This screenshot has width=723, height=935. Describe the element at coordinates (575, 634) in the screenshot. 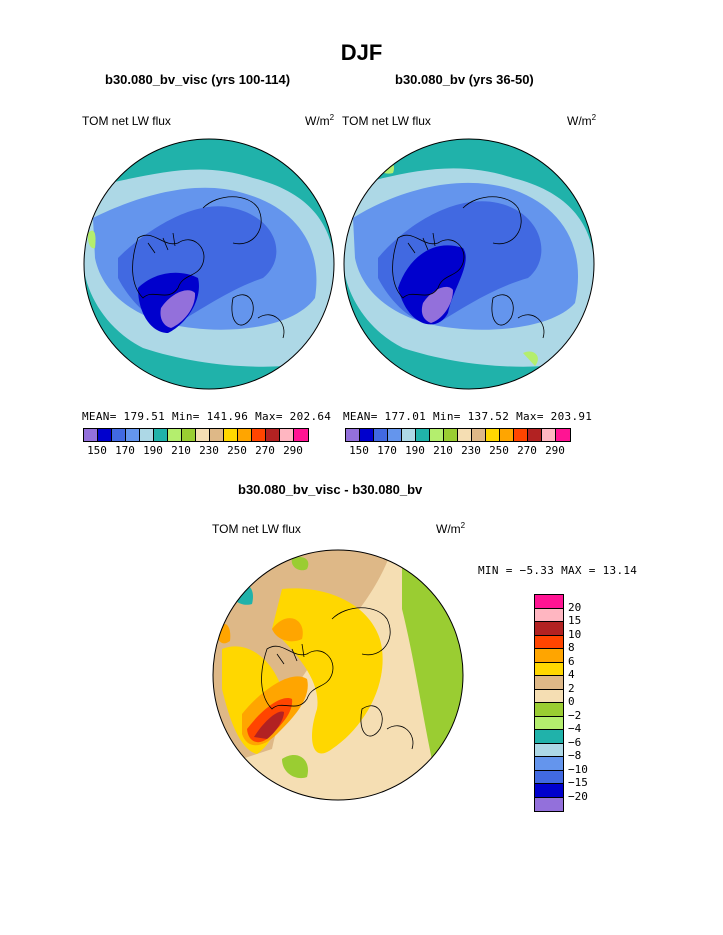

I see `colorbar-tick-label: 10` at that location.